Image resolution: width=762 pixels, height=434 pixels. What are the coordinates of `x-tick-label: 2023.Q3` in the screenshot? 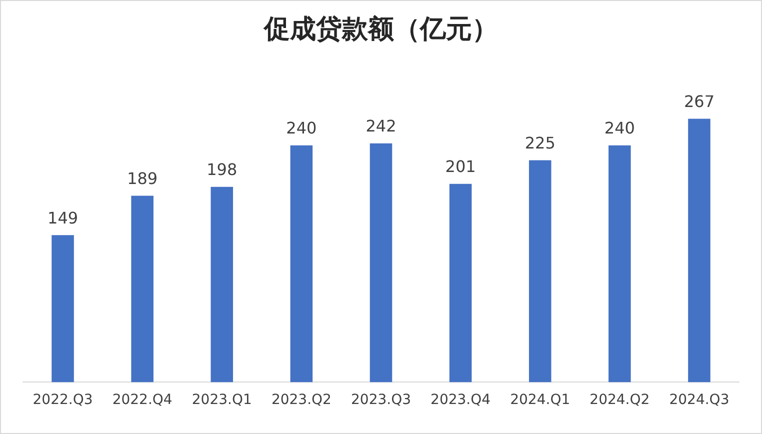 It's located at (381, 400).